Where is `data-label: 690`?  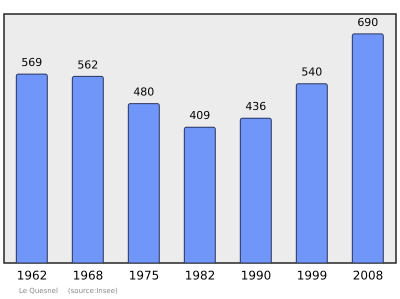
data-label: 690 is located at coordinates (367, 22).